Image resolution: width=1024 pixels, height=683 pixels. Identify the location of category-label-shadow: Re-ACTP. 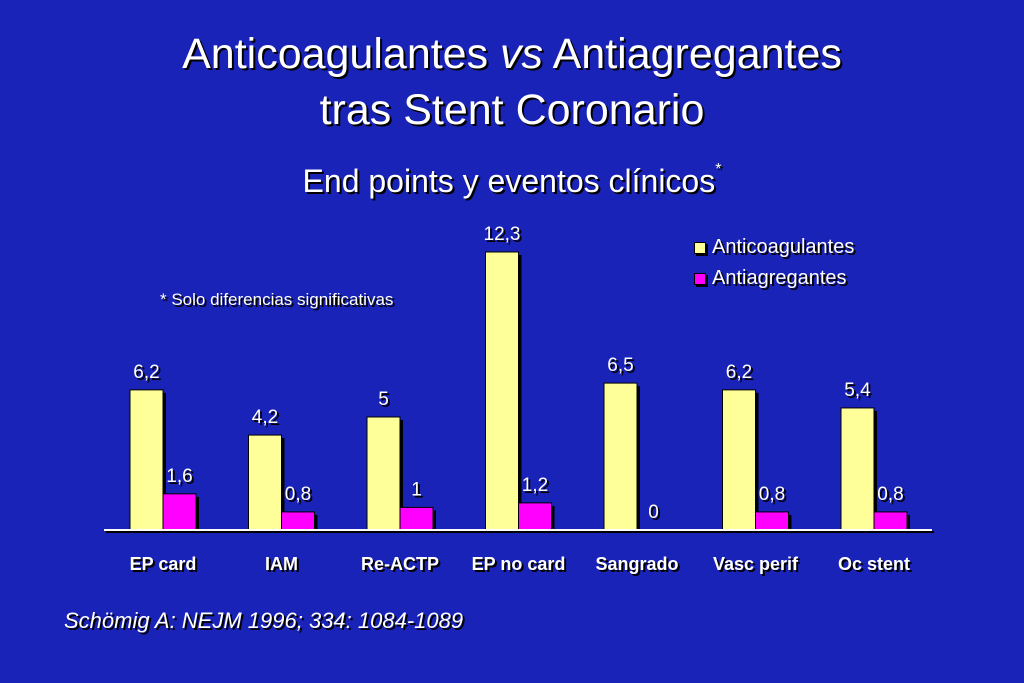
(402, 566).